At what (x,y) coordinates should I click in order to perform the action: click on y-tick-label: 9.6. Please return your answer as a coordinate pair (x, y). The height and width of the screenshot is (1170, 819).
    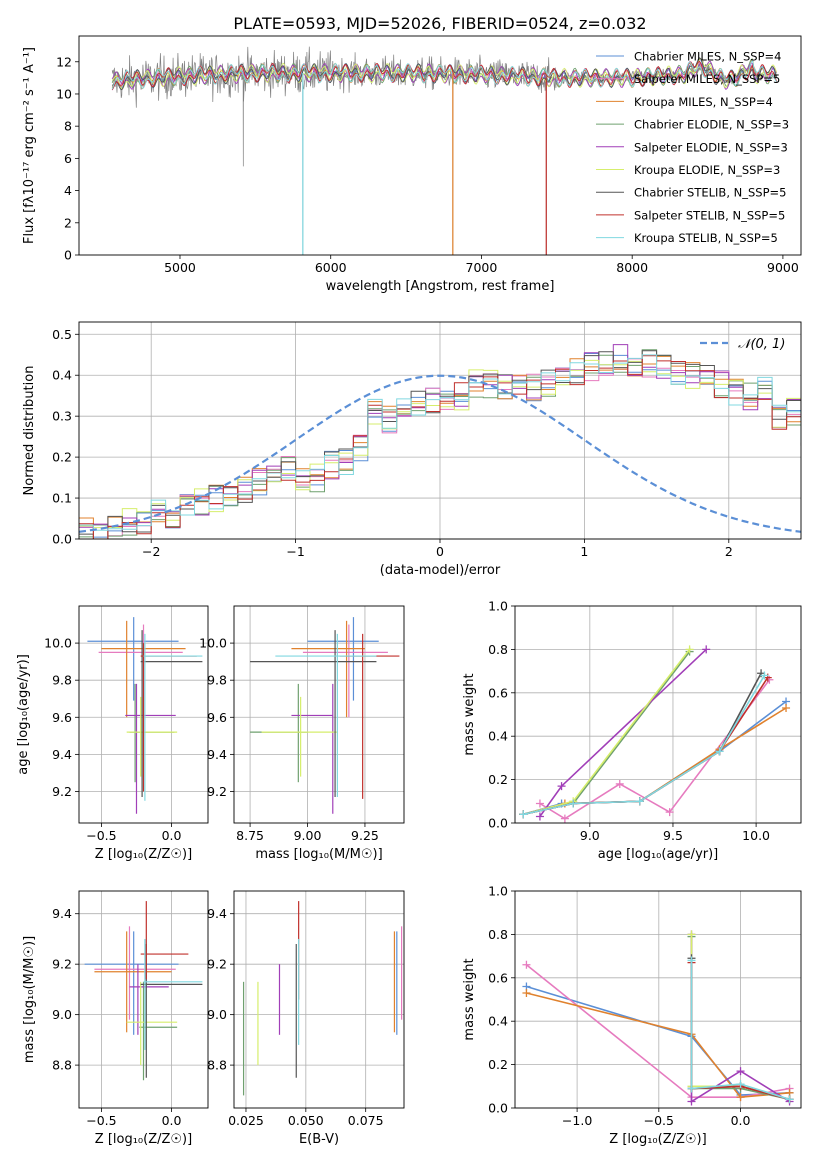
    Looking at the image, I should click on (62, 717).